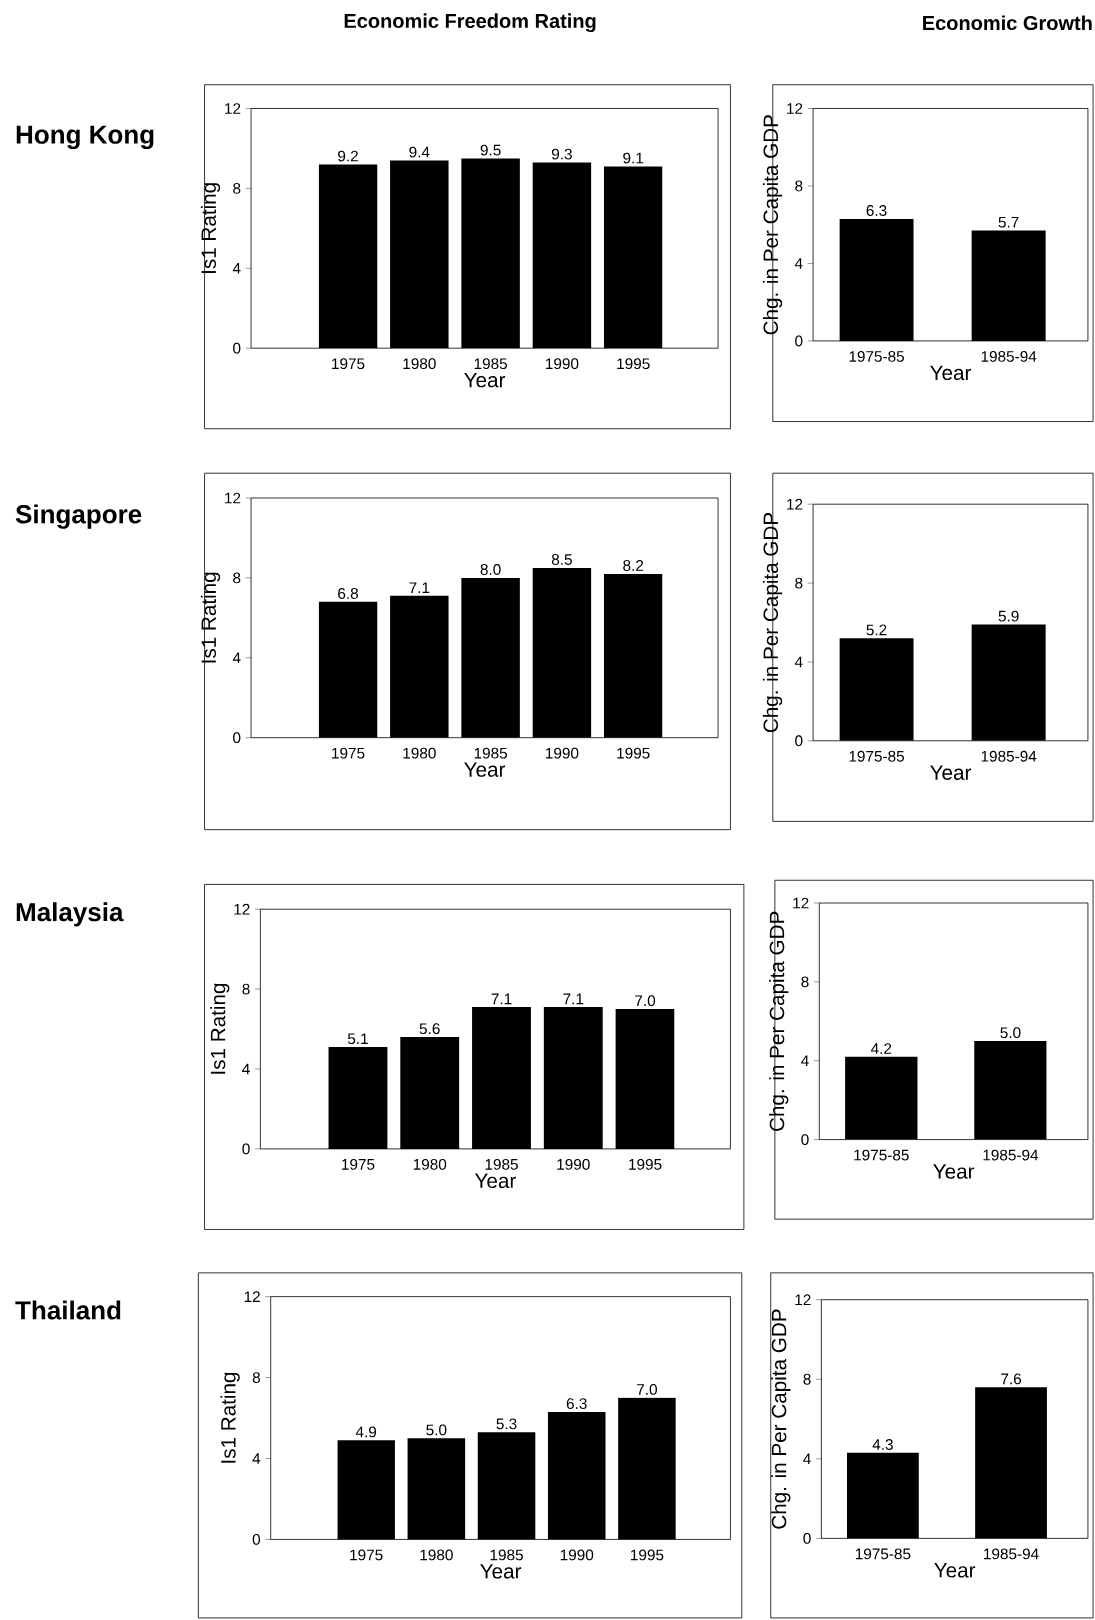 This screenshot has height=1620, width=1095. Describe the element at coordinates (419, 152) in the screenshot. I see `data-label: 9.4` at that location.